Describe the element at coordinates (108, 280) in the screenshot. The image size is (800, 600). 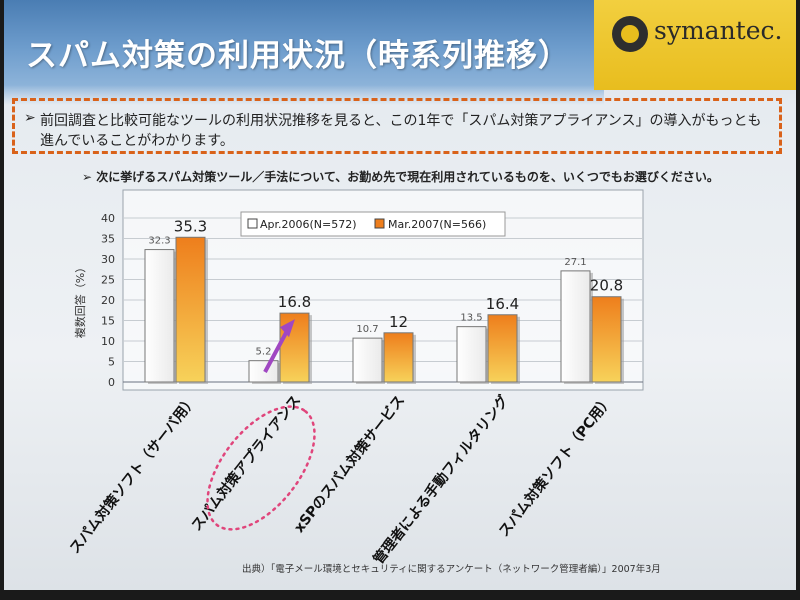
I see `y-tick-label: 25` at that location.